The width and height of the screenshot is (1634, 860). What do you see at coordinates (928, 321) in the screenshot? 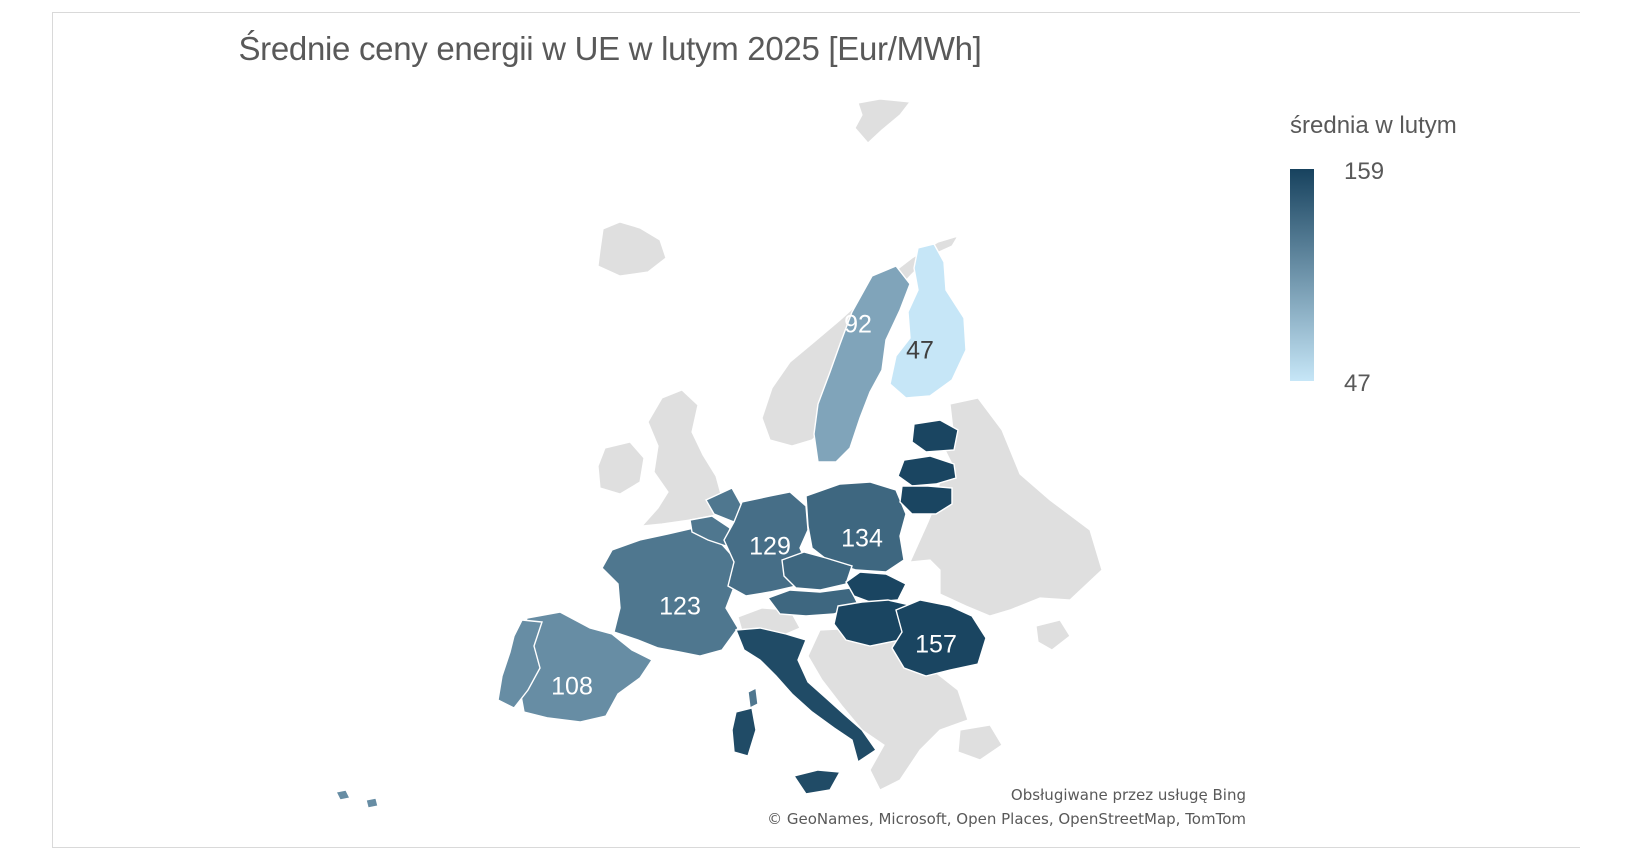
I see `region-finland` at bounding box center [928, 321].